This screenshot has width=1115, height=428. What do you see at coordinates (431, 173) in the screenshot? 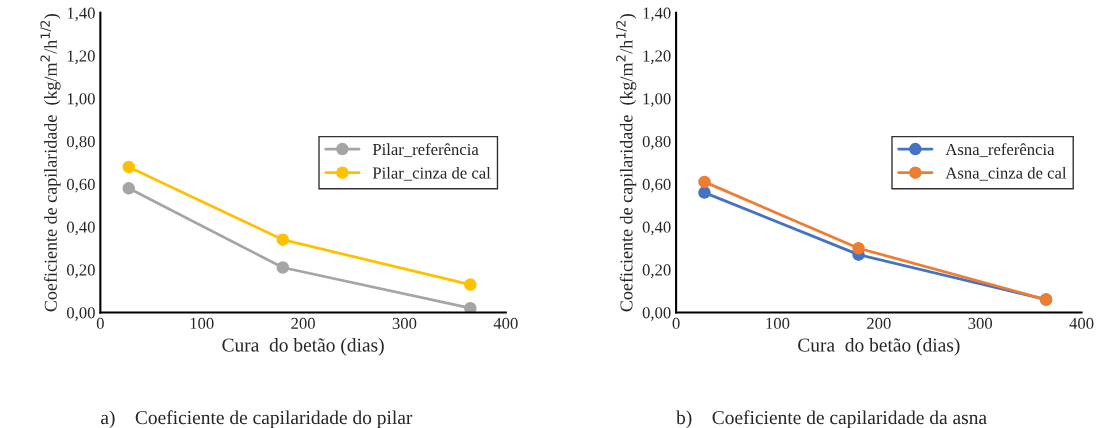
I see `legend-label: Pilar_cinza de cal` at bounding box center [431, 173].